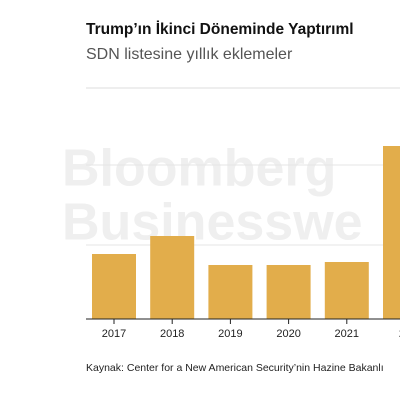 This screenshot has height=400, width=400. Describe the element at coordinates (230, 334) in the screenshot. I see `x-tick-label: 2019` at that location.